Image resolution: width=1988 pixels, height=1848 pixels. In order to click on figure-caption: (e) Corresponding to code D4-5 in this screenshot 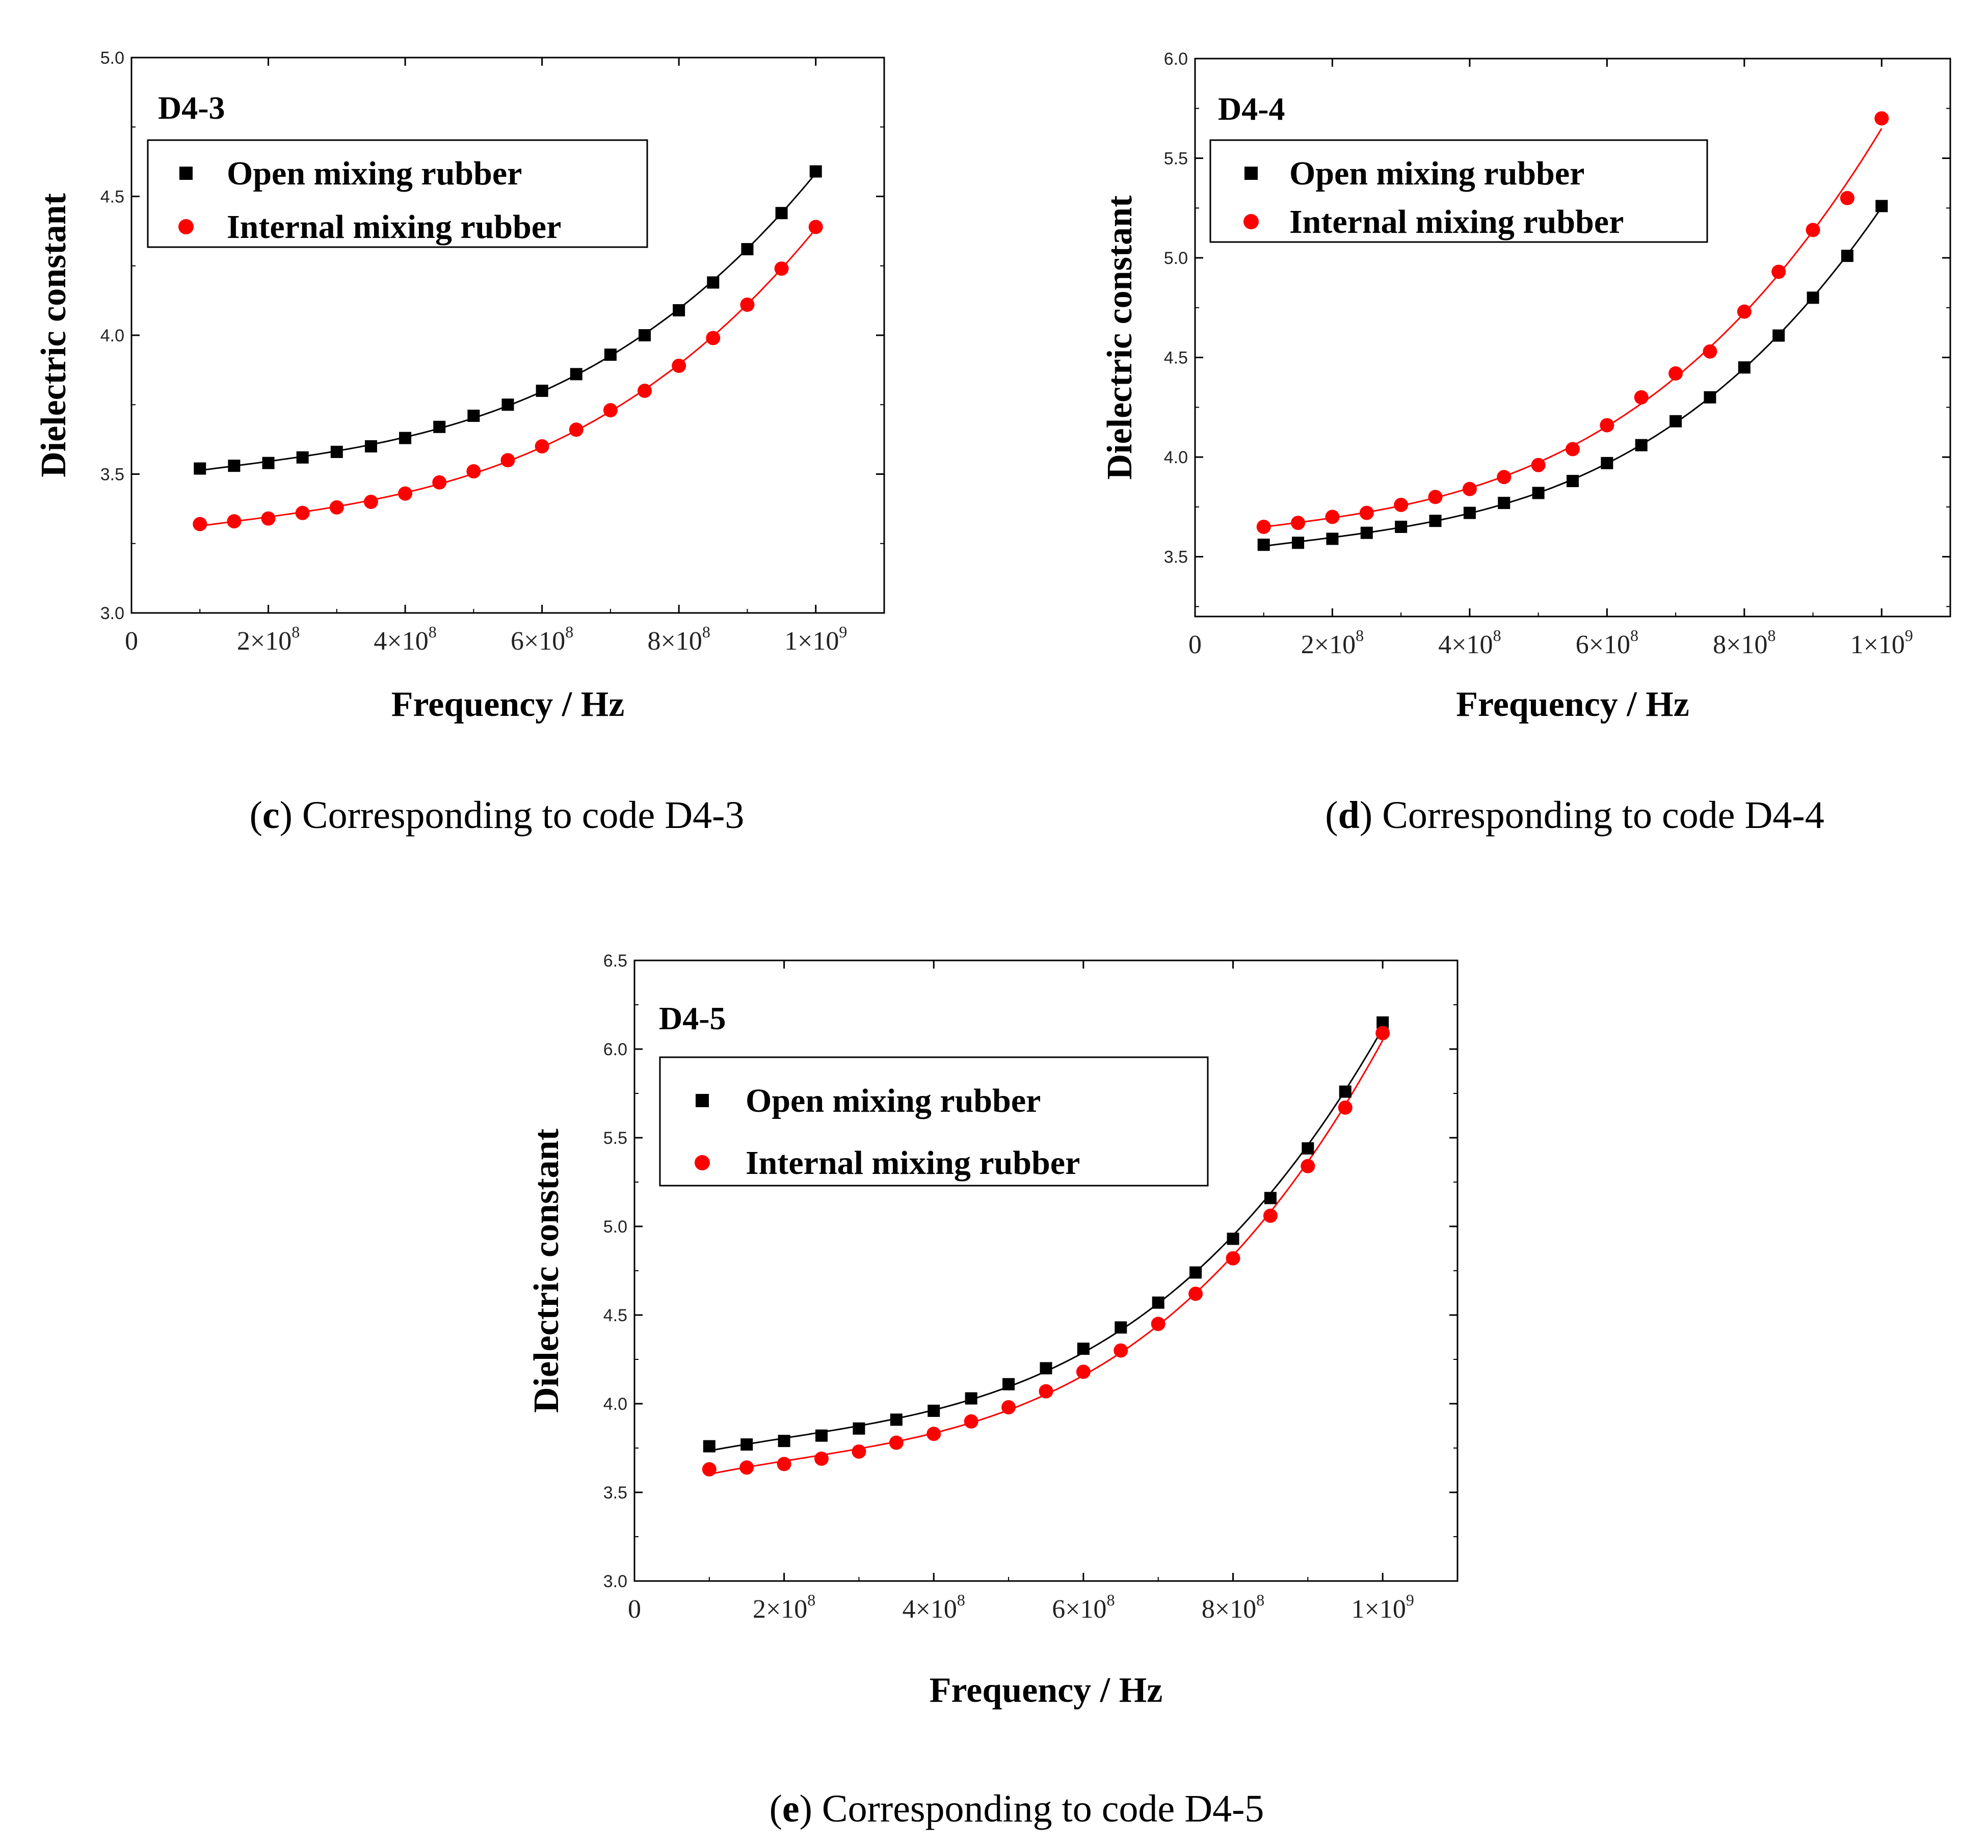, I will do `click(1017, 1808)`.